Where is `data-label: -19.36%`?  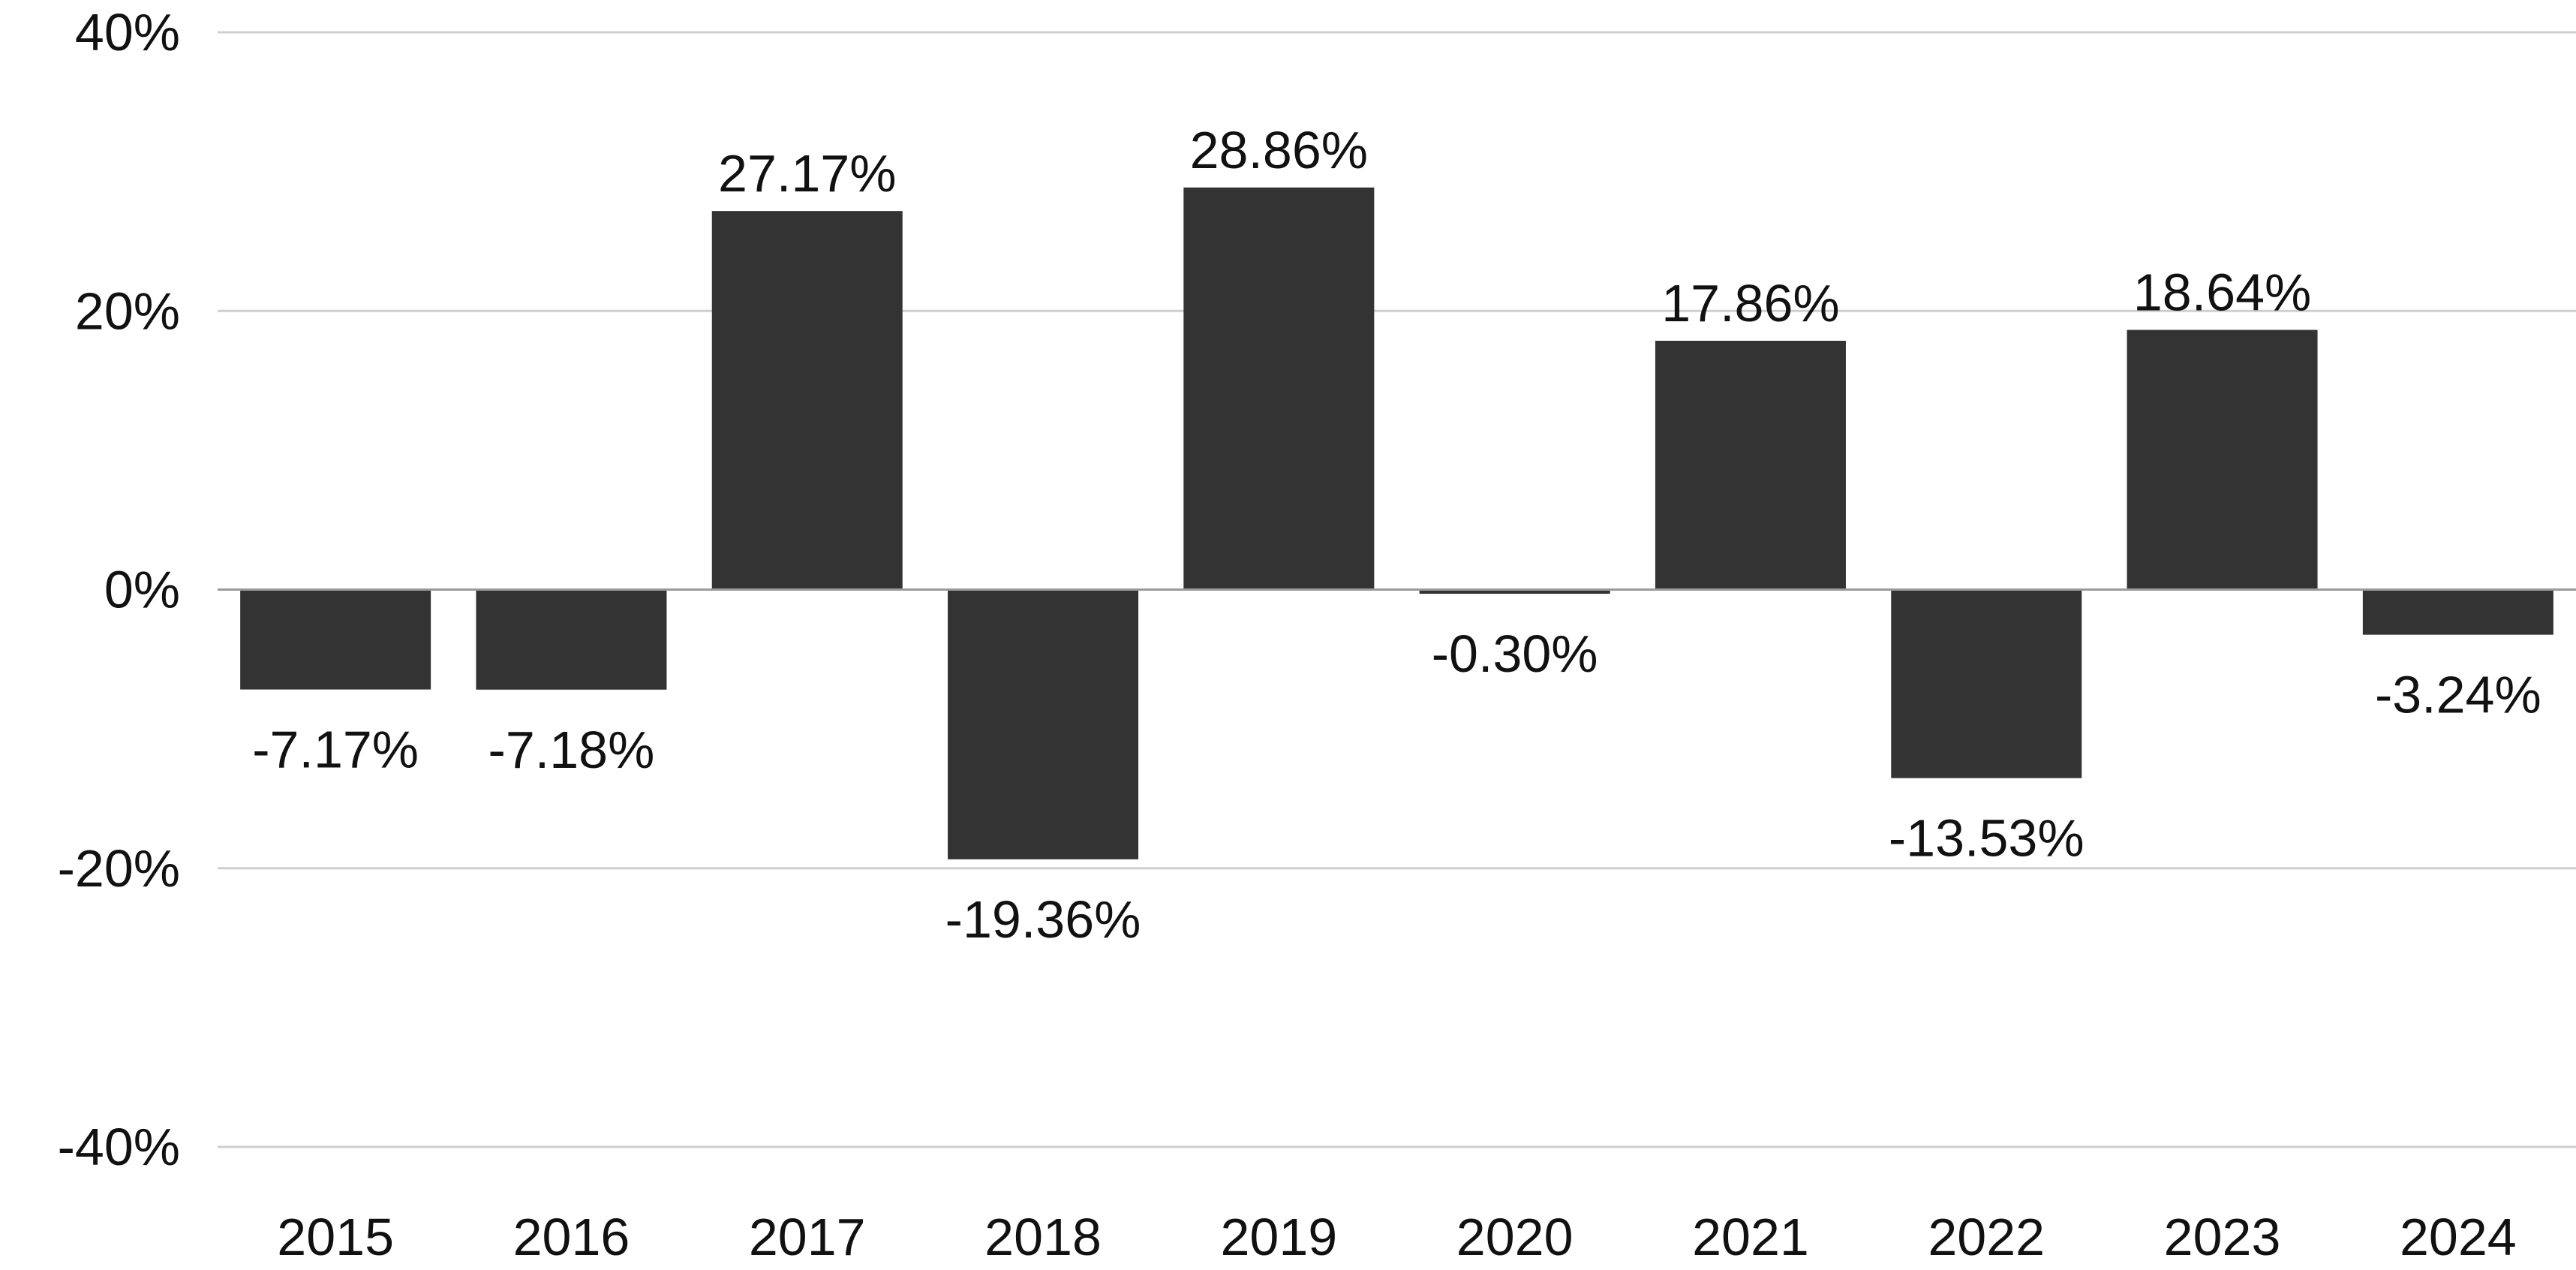 data-label: -19.36% is located at coordinates (1043, 919).